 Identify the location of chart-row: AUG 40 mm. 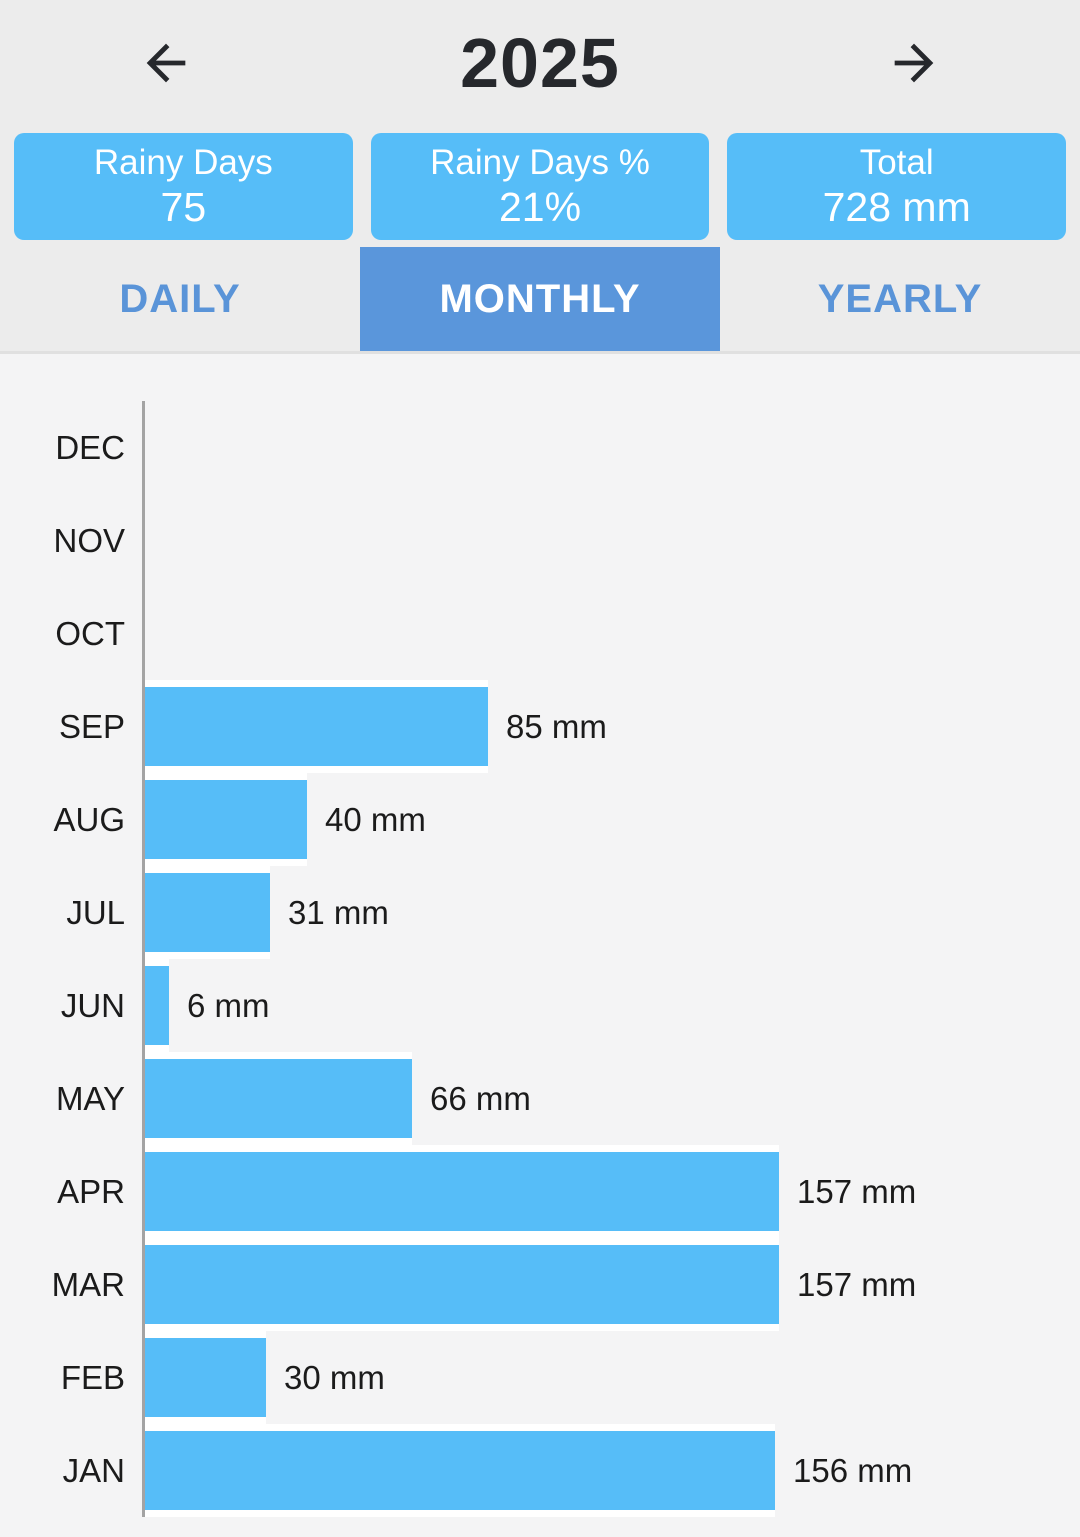
(540, 819).